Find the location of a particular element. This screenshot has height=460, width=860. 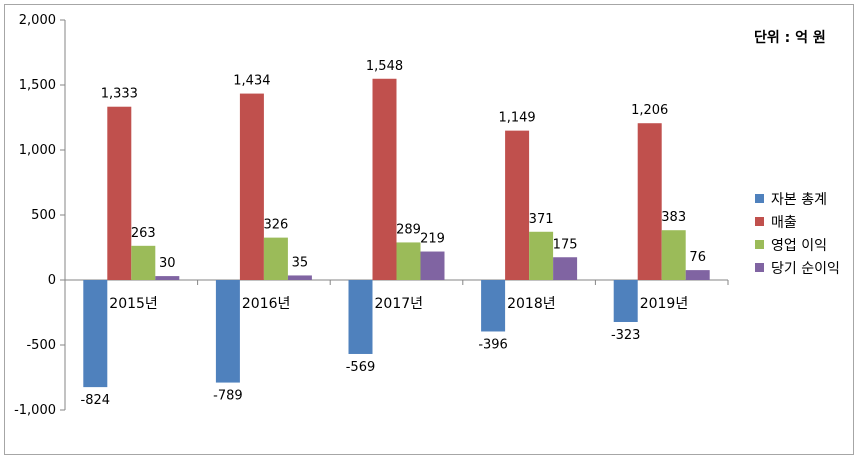

y-tick-label: 1,500 is located at coordinates (37, 85).